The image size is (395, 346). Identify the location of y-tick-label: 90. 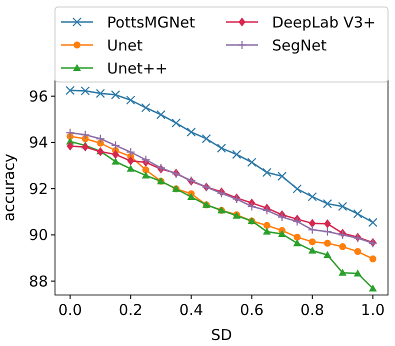
(38, 235).